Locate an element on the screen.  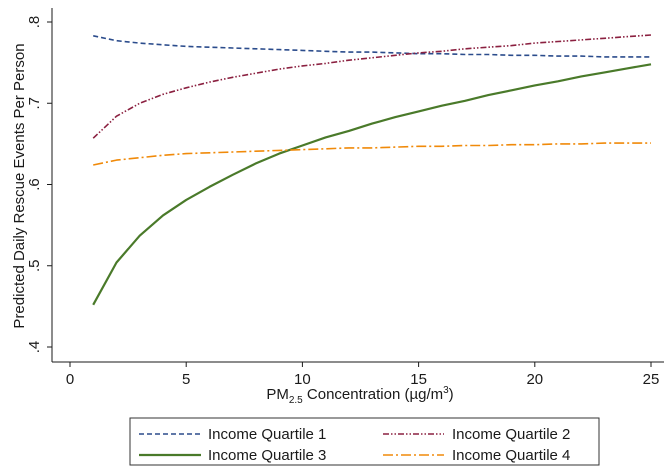
y-tick-label: .4 is located at coordinates (34, 347).